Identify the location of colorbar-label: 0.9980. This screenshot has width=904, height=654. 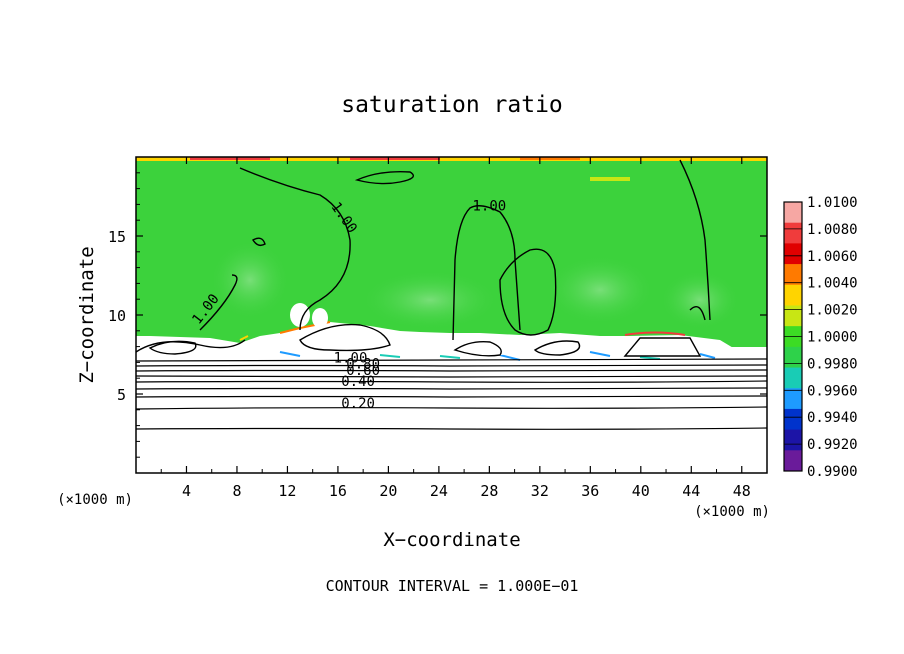
(832, 364).